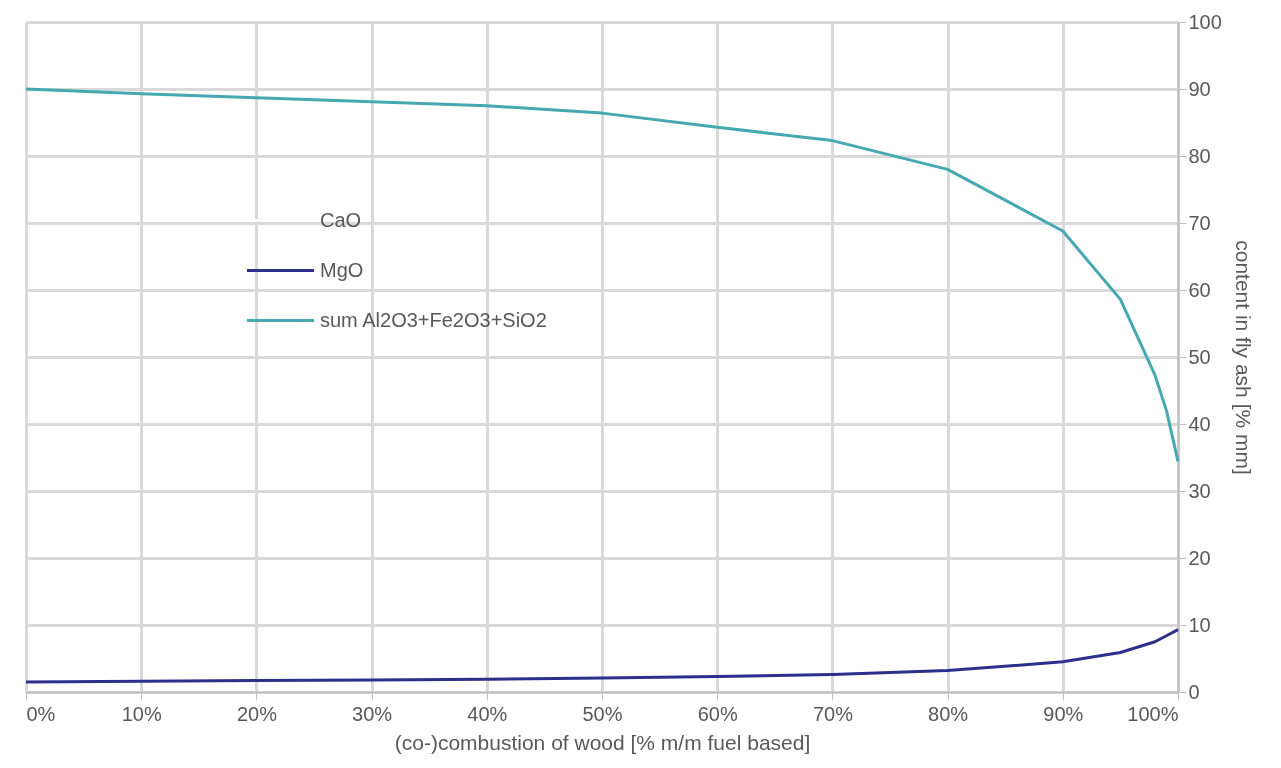 Image resolution: width=1281 pixels, height=768 pixels. Describe the element at coordinates (487, 713) in the screenshot. I see `x-tick-label: 40%` at that location.